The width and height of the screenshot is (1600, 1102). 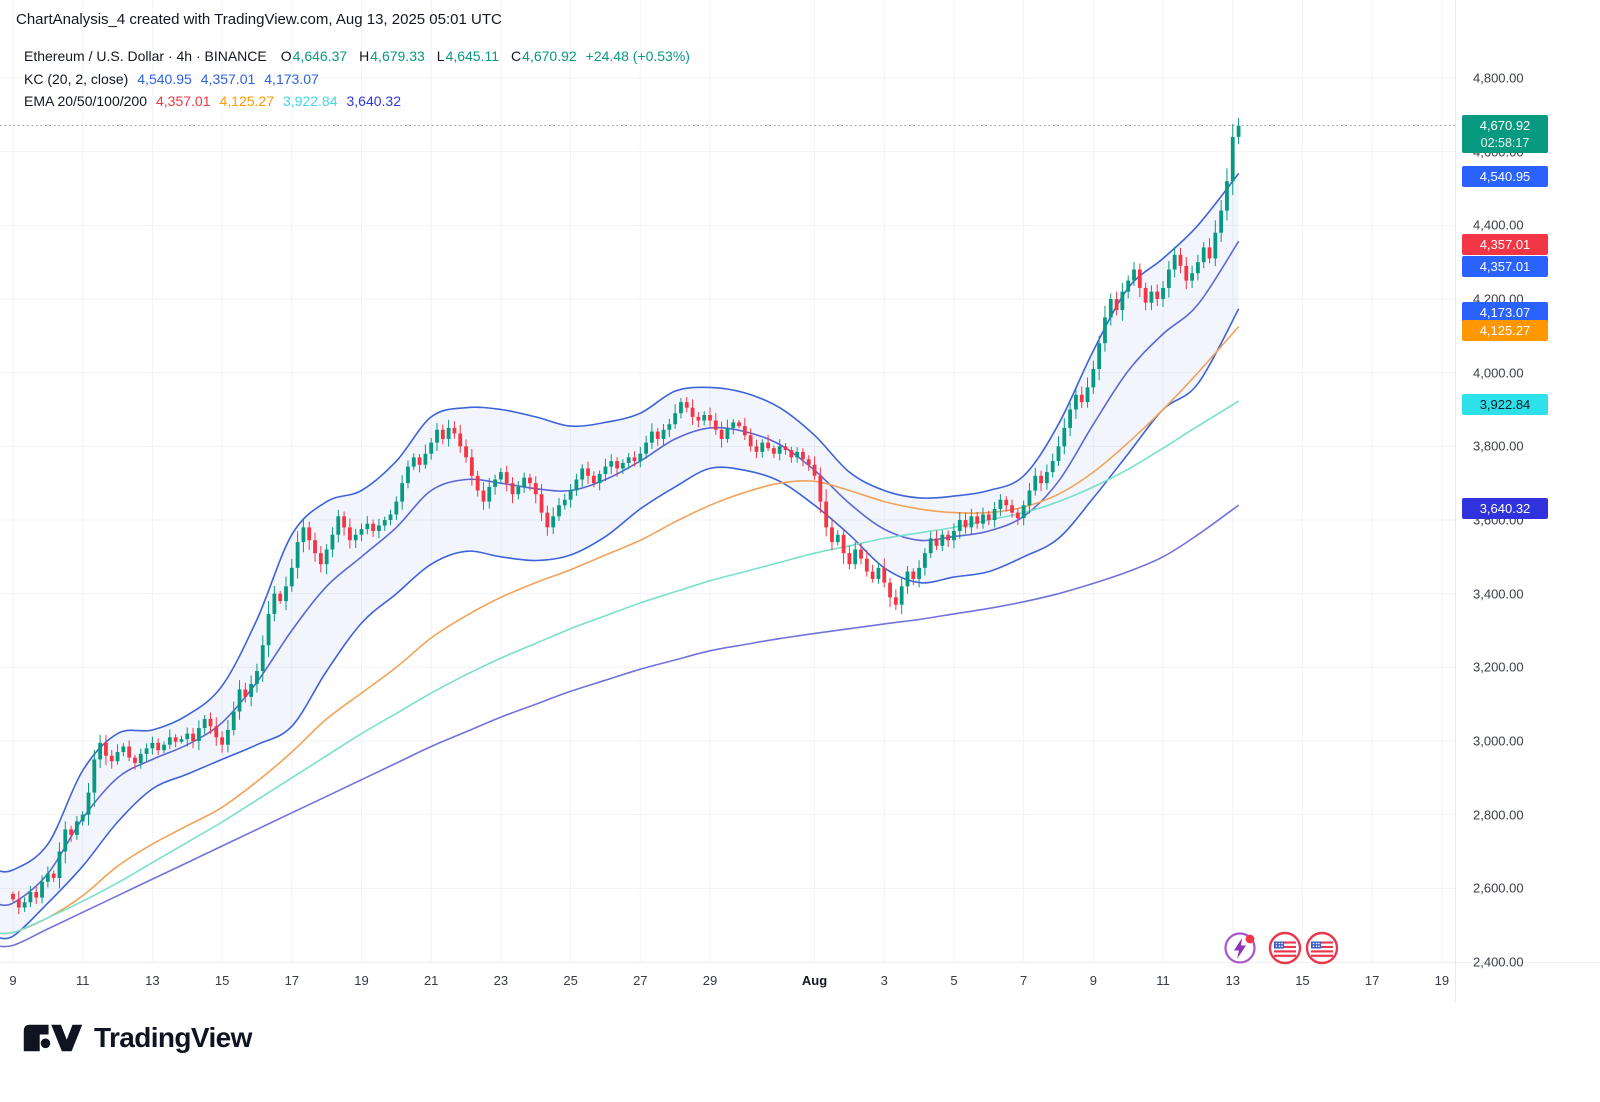 What do you see at coordinates (397, 56) in the screenshot?
I see `high-value: 4,679.33` at bounding box center [397, 56].